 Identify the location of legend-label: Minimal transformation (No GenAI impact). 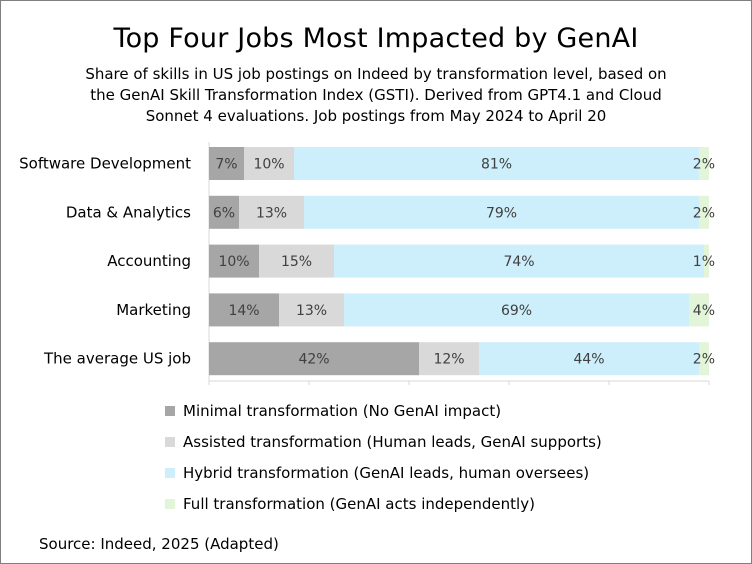
(342, 411).